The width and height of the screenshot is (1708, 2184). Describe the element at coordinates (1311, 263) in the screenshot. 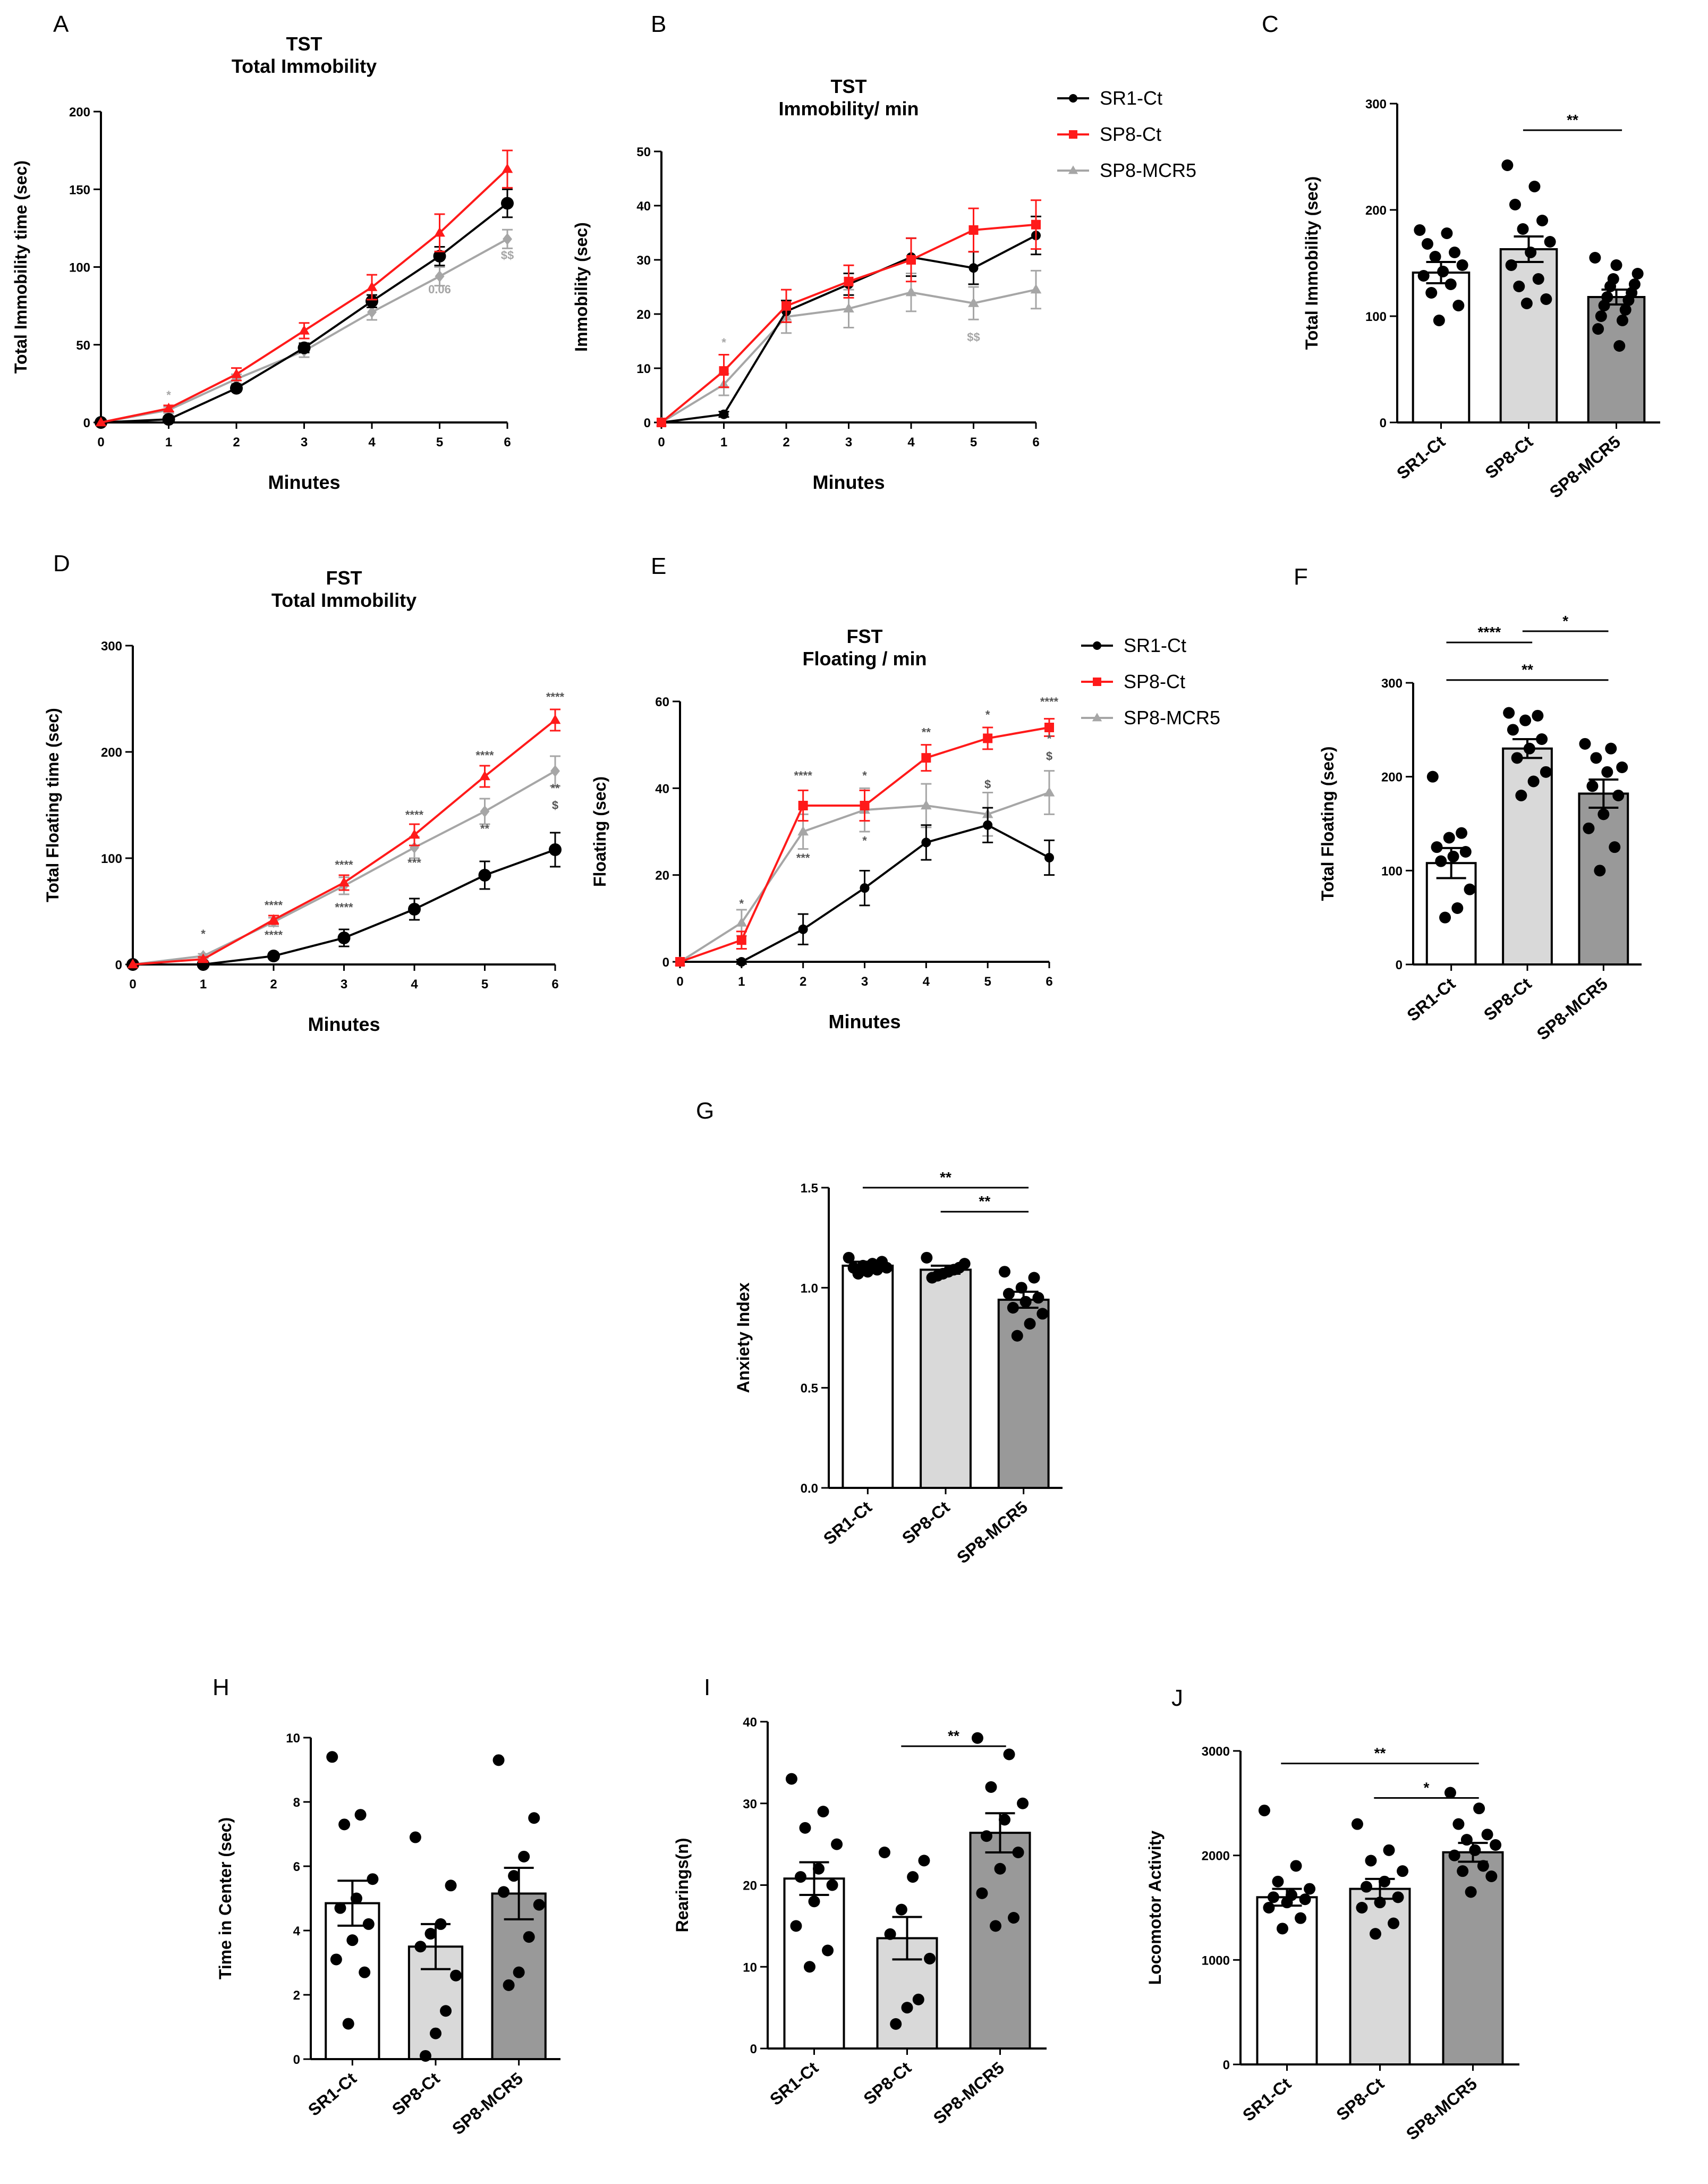

I see `y-axis-label: Total Immobility (sec)` at that location.